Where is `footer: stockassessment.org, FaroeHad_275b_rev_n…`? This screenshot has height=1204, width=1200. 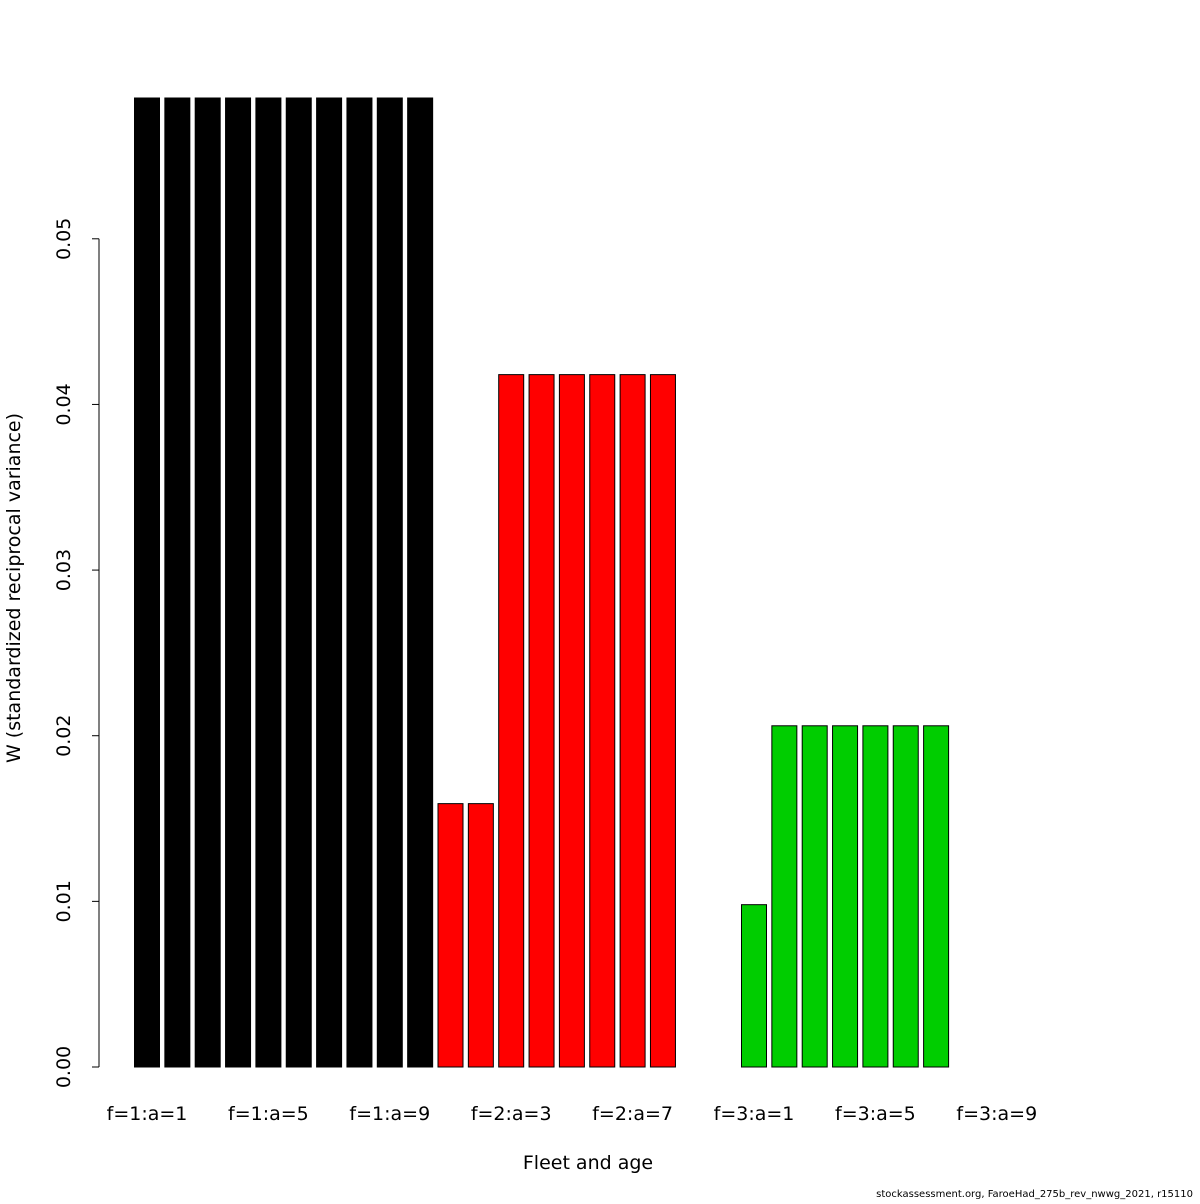
footer: stockassessment.org, FaroeHad_275b_rev_n… is located at coordinates (1034, 1194).